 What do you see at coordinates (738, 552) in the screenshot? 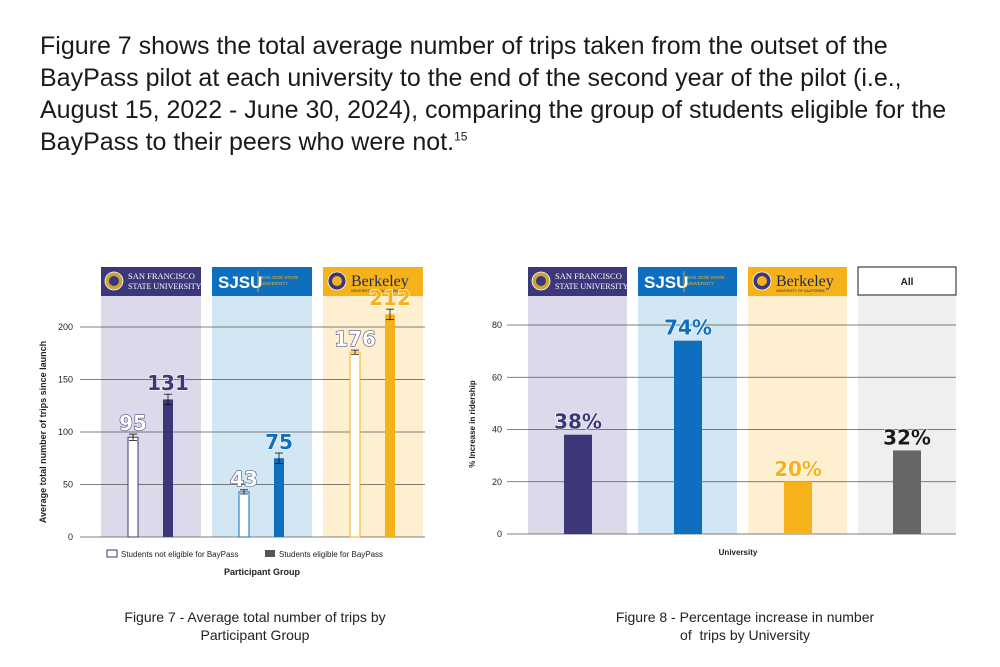
I see `fig8-x-axis-label: University` at bounding box center [738, 552].